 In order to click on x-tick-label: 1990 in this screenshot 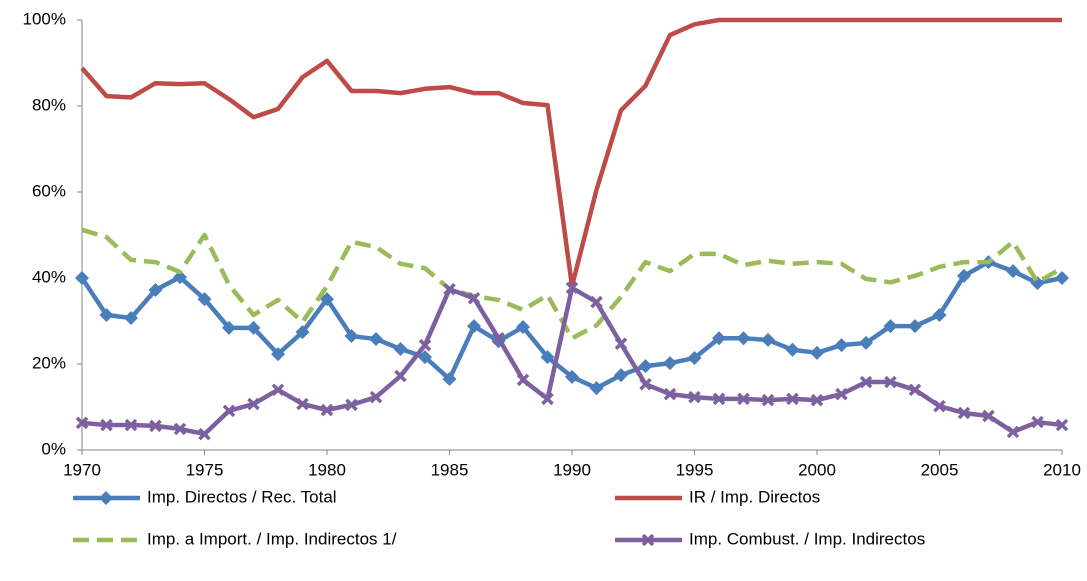, I will do `click(572, 469)`.